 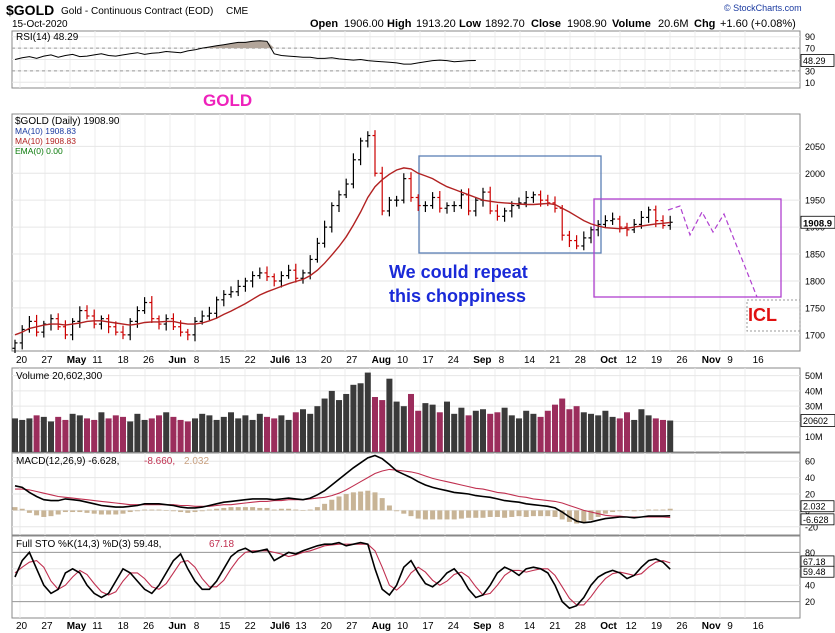 What do you see at coordinates (149, 360) in the screenshot?
I see `x-axis-top-label: 26` at bounding box center [149, 360].